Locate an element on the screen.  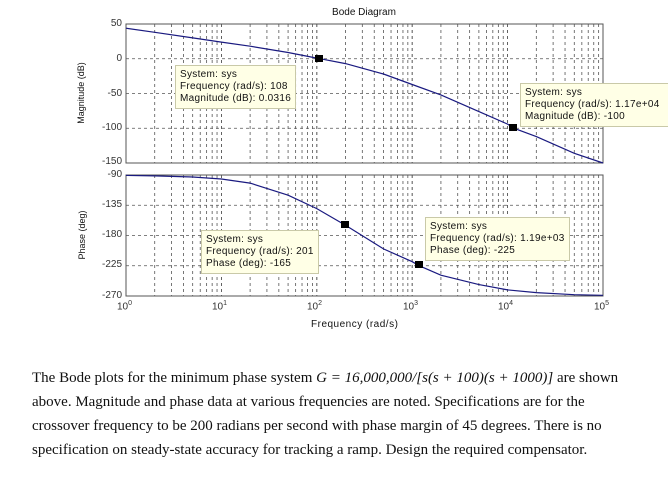
x-tick: 10⁴ is located at coordinates (506, 306).